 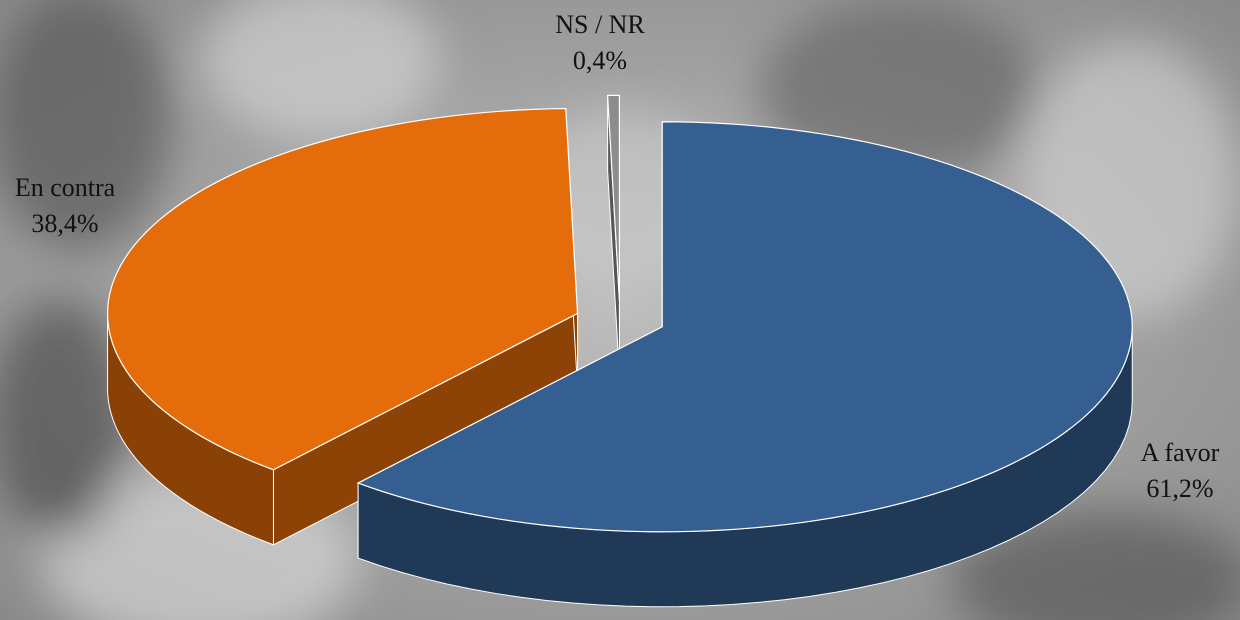 I want to click on value-label: 38,4%, so click(x=64, y=223).